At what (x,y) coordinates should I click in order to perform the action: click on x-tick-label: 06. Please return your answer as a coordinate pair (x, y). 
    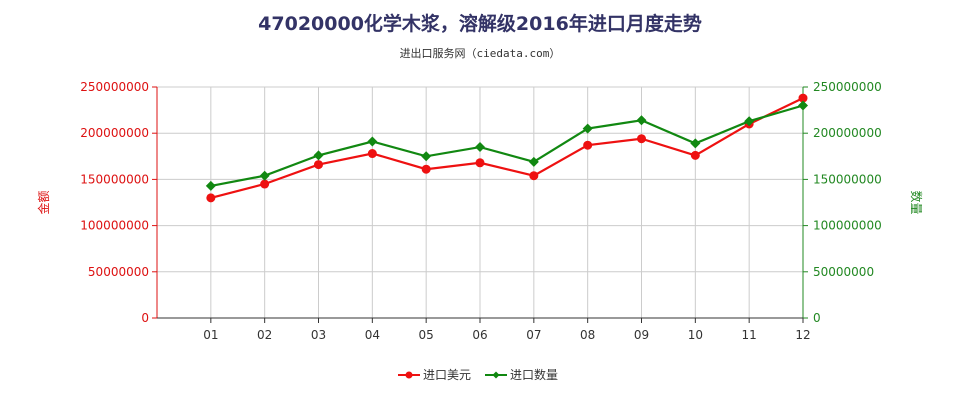
    Looking at the image, I should click on (479, 335).